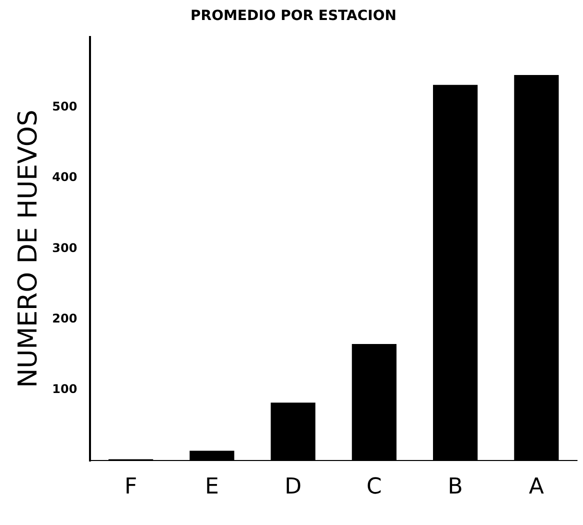 Image resolution: width=583 pixels, height=525 pixels. What do you see at coordinates (211, 487) in the screenshot?
I see `x-tick-label: E` at bounding box center [211, 487].